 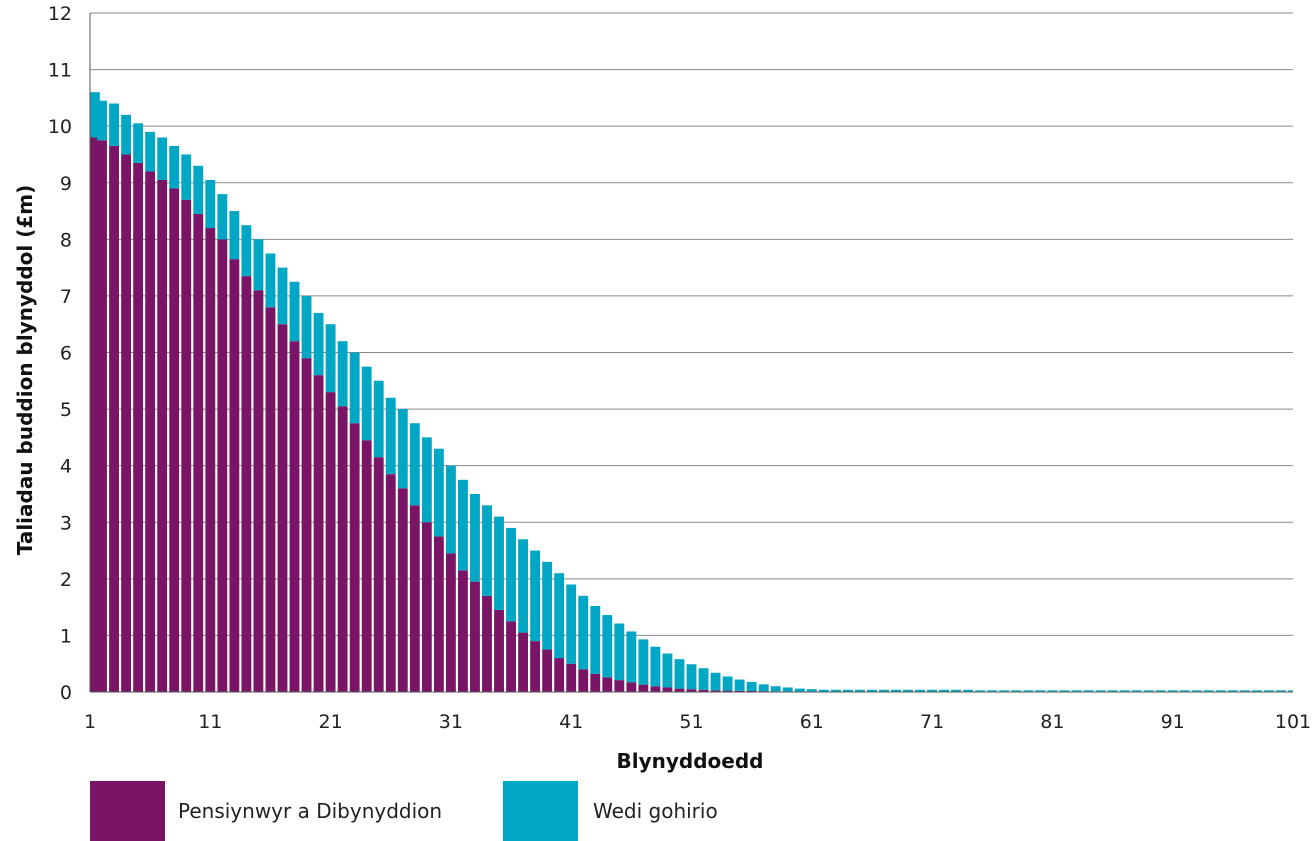 I want to click on x-tick-labels: 1 11 21 31 41 51 61 71 81 91 101, so click(x=697, y=722).